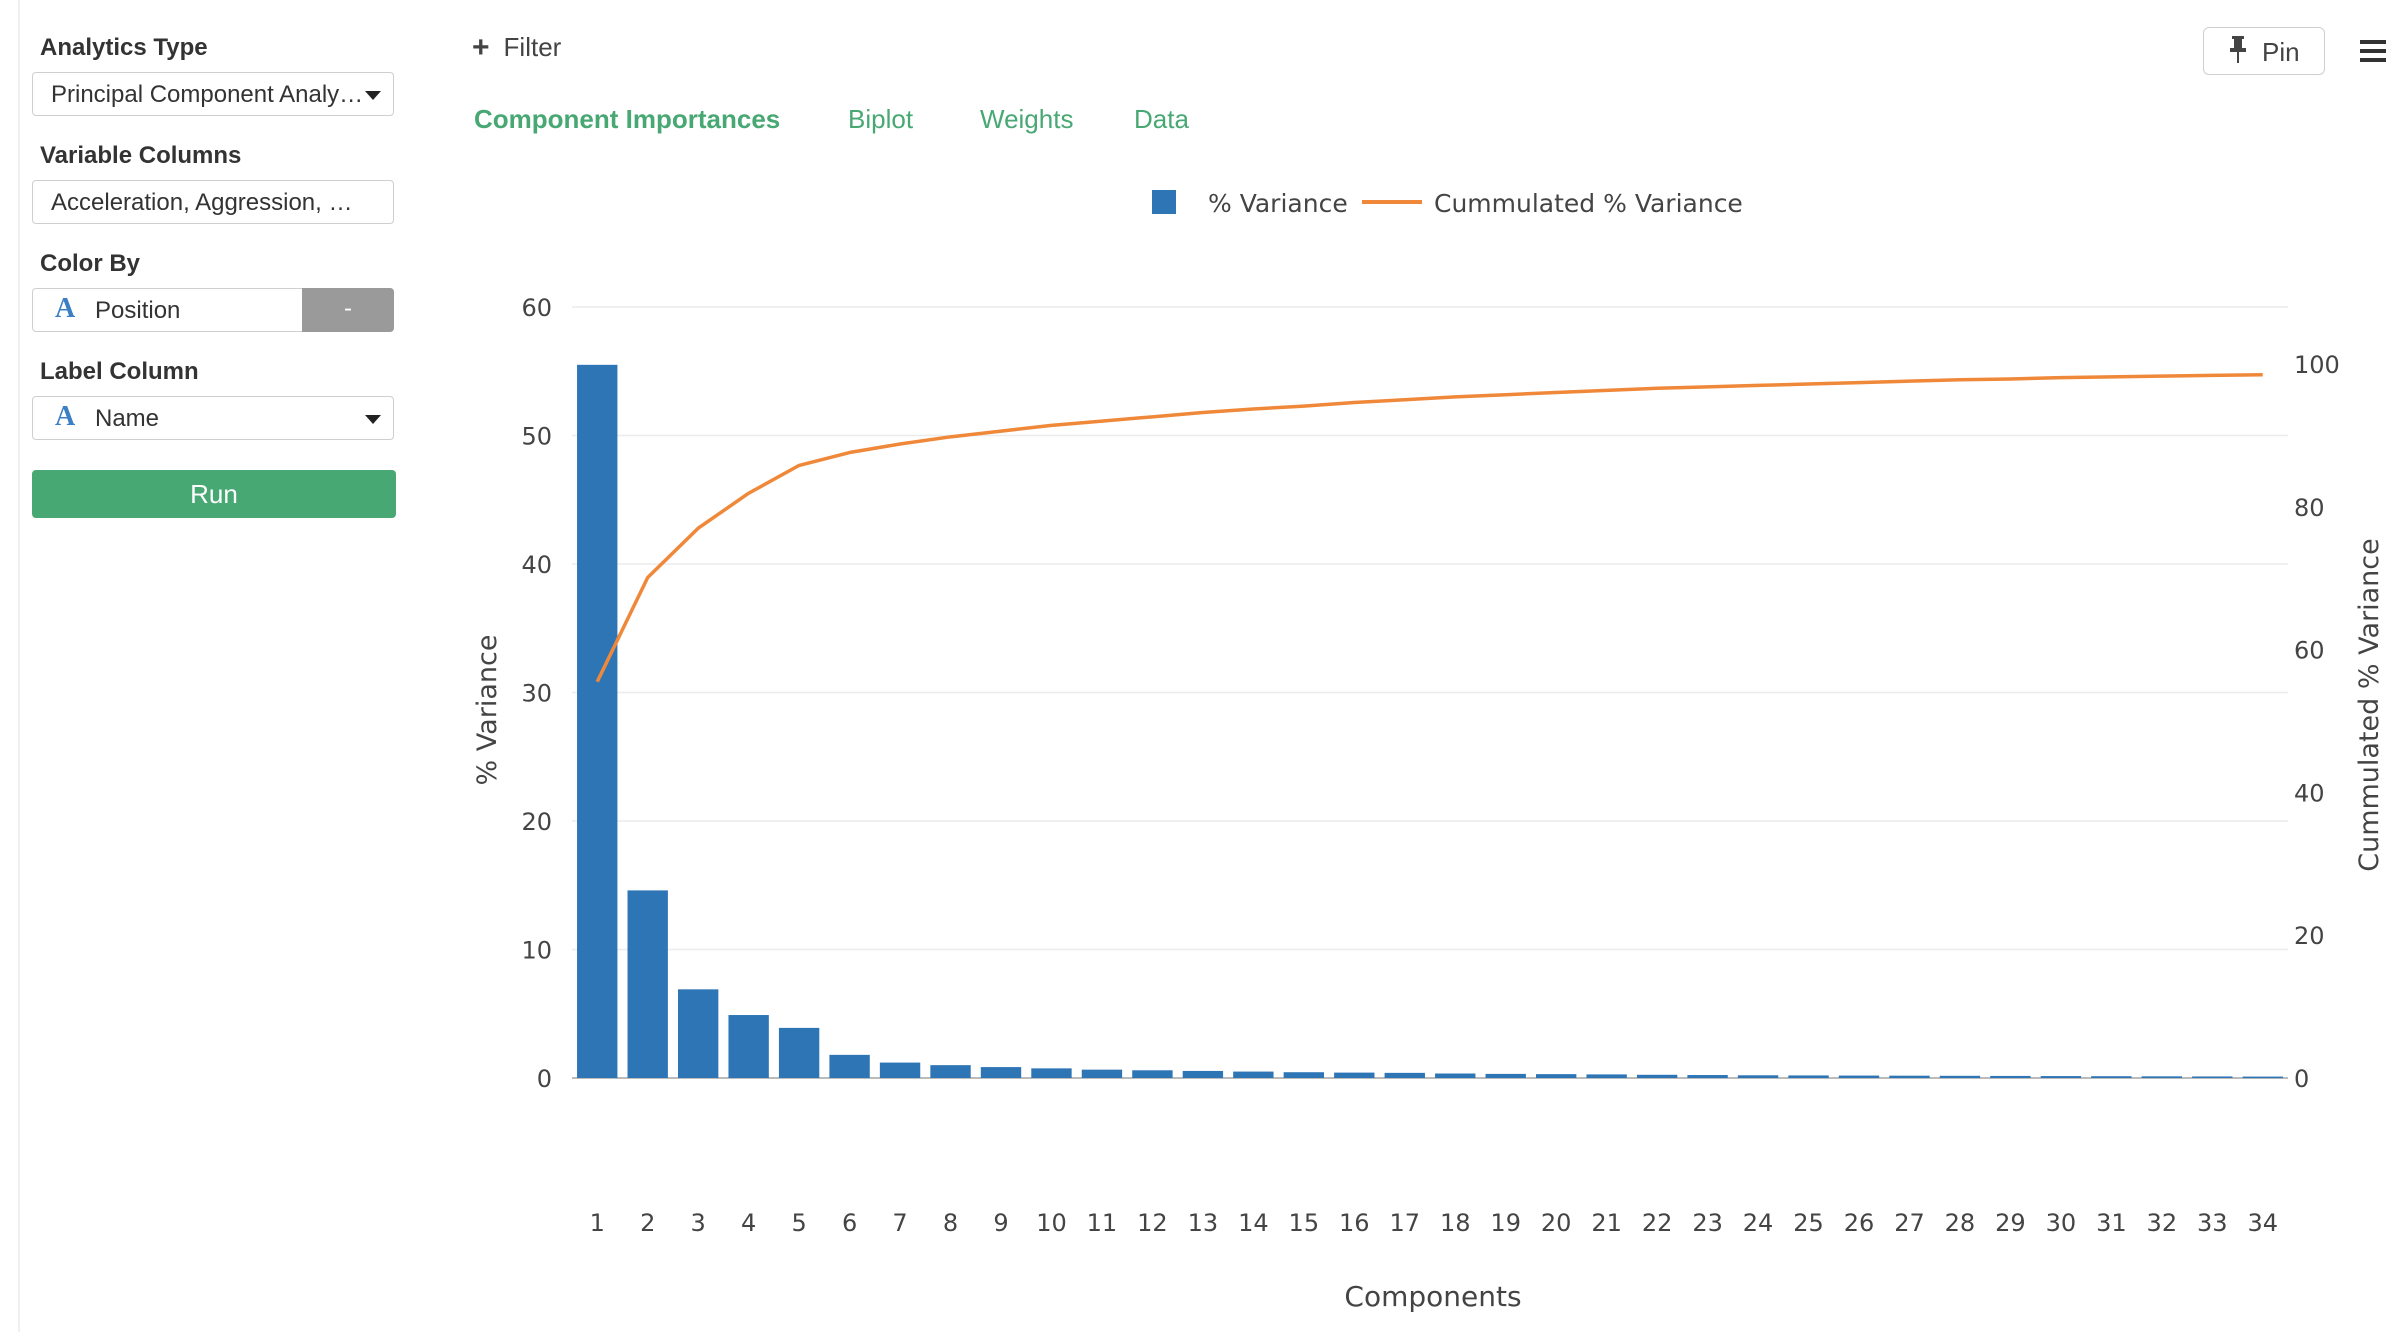 The height and width of the screenshot is (1332, 2408). Describe the element at coordinates (647, 1223) in the screenshot. I see `x-tick-label: 2` at that location.